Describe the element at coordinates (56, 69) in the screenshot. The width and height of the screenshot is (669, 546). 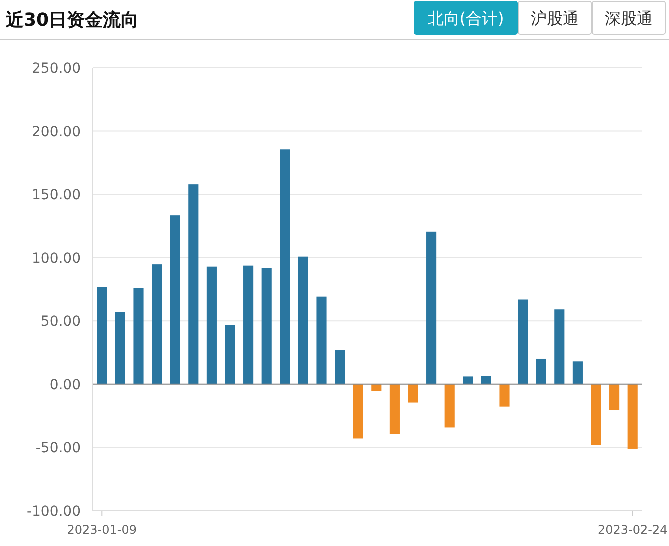
I see `y-tick-label: 250.00` at that location.